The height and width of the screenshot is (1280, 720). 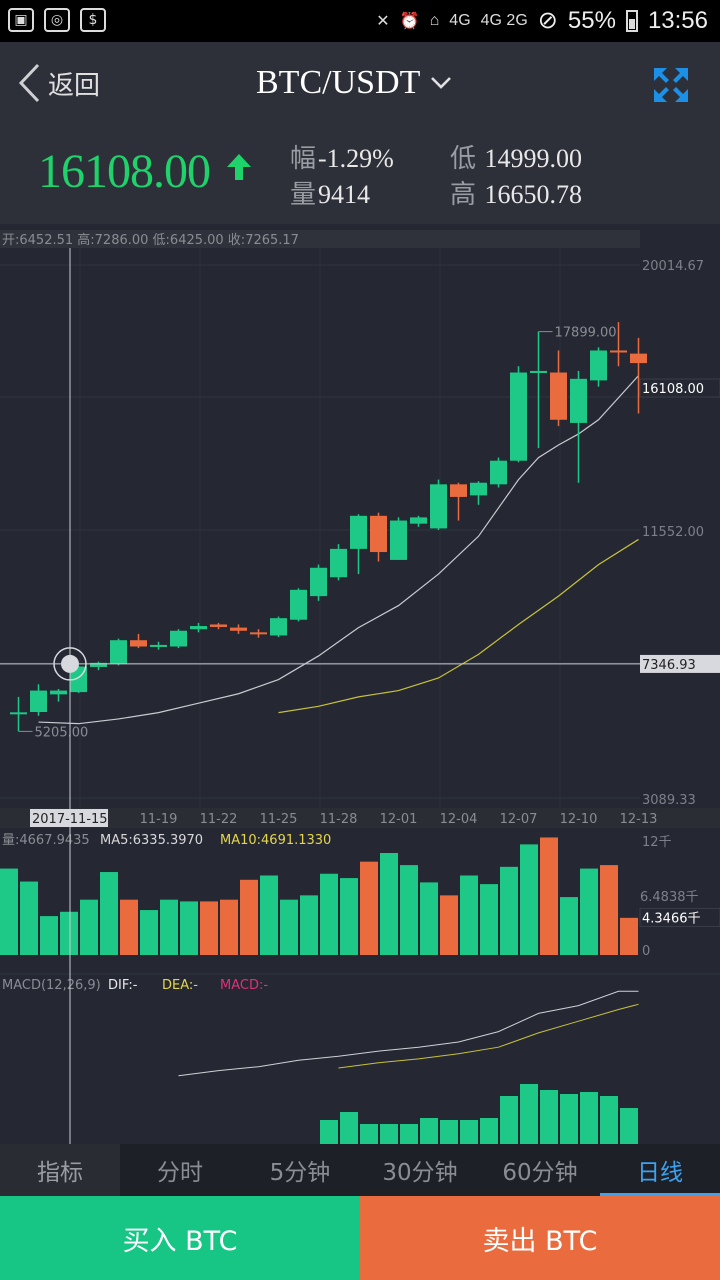 I want to click on crosshair-price-tag, so click(x=680, y=663).